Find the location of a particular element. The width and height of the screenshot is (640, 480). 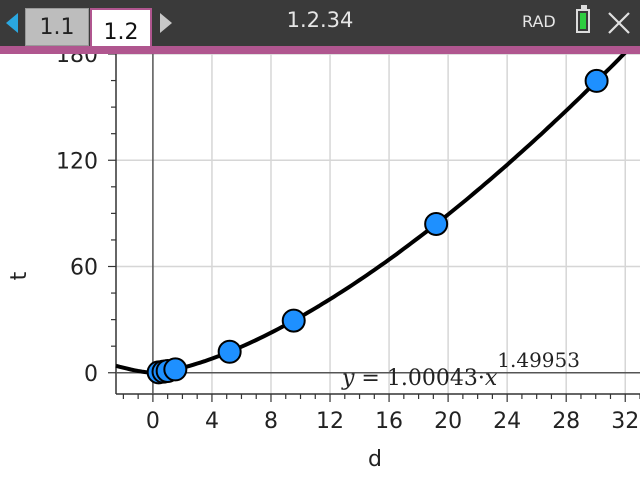

equation-exponent: 1.49953 is located at coordinates (538, 360).